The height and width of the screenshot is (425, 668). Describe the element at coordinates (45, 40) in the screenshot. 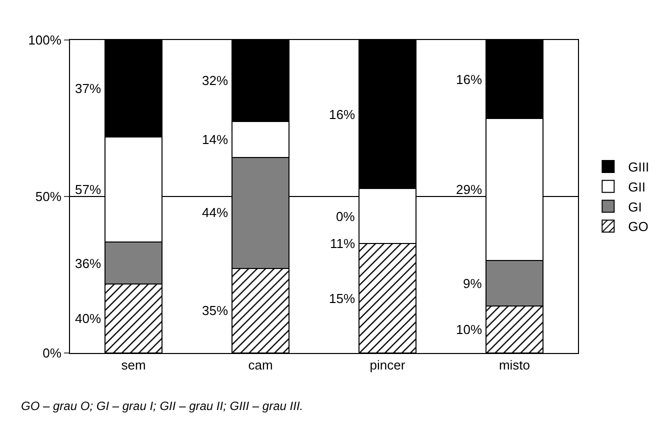

I see `y-tick-label: 100%` at that location.